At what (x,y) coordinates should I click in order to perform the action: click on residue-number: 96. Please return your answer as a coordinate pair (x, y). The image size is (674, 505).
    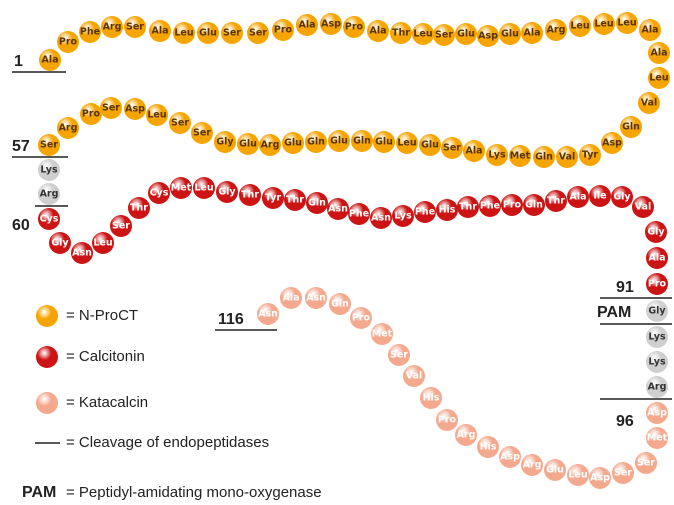
    Looking at the image, I should click on (625, 421).